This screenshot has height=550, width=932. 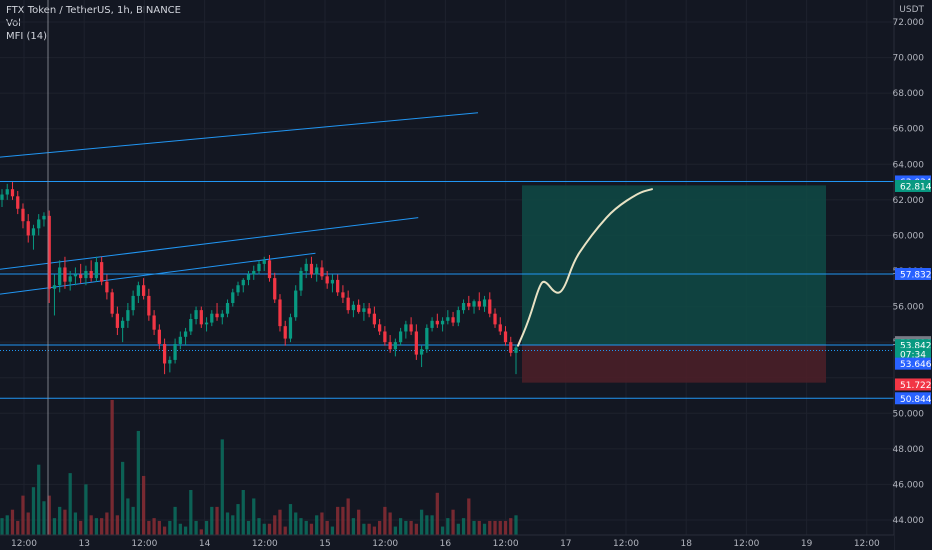 I want to click on currency-label: USDT, so click(x=911, y=10).